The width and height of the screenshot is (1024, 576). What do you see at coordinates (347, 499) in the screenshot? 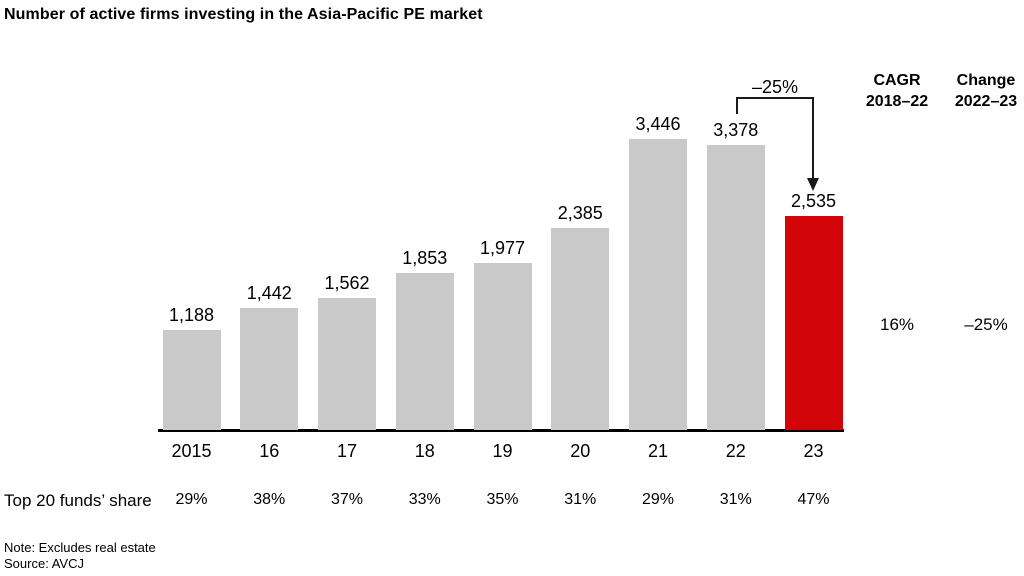
I see `share-value-17: 37%` at bounding box center [347, 499].